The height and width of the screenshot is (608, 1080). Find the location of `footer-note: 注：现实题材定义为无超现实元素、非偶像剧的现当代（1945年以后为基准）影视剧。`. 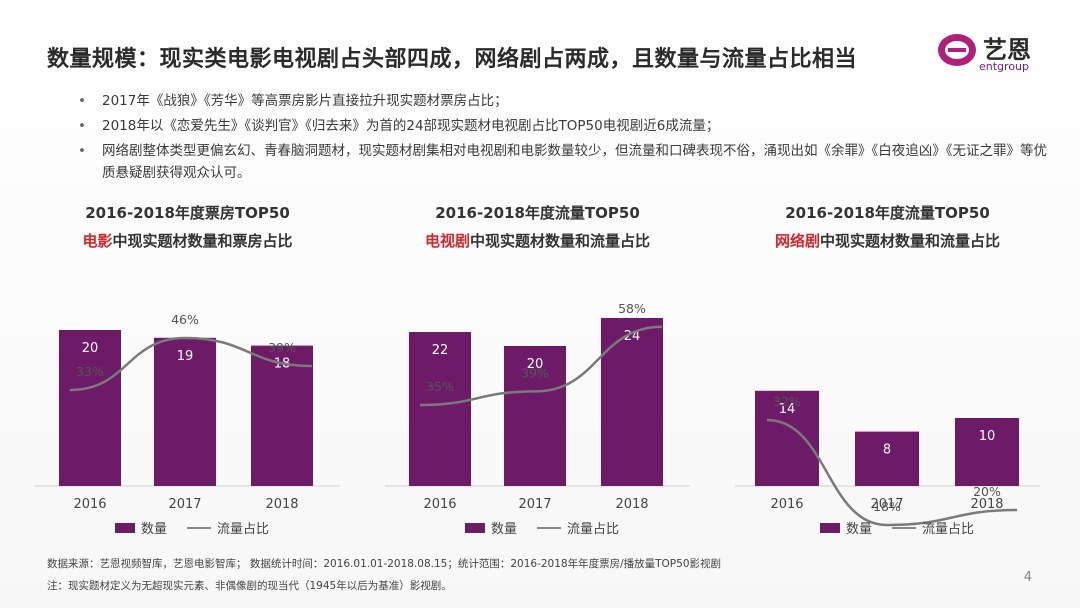

footer-note: 注：现实题材定义为无超现实元素、非偶像剧的现当代（1945年以后为基准）影视剧。 is located at coordinates (249, 586).